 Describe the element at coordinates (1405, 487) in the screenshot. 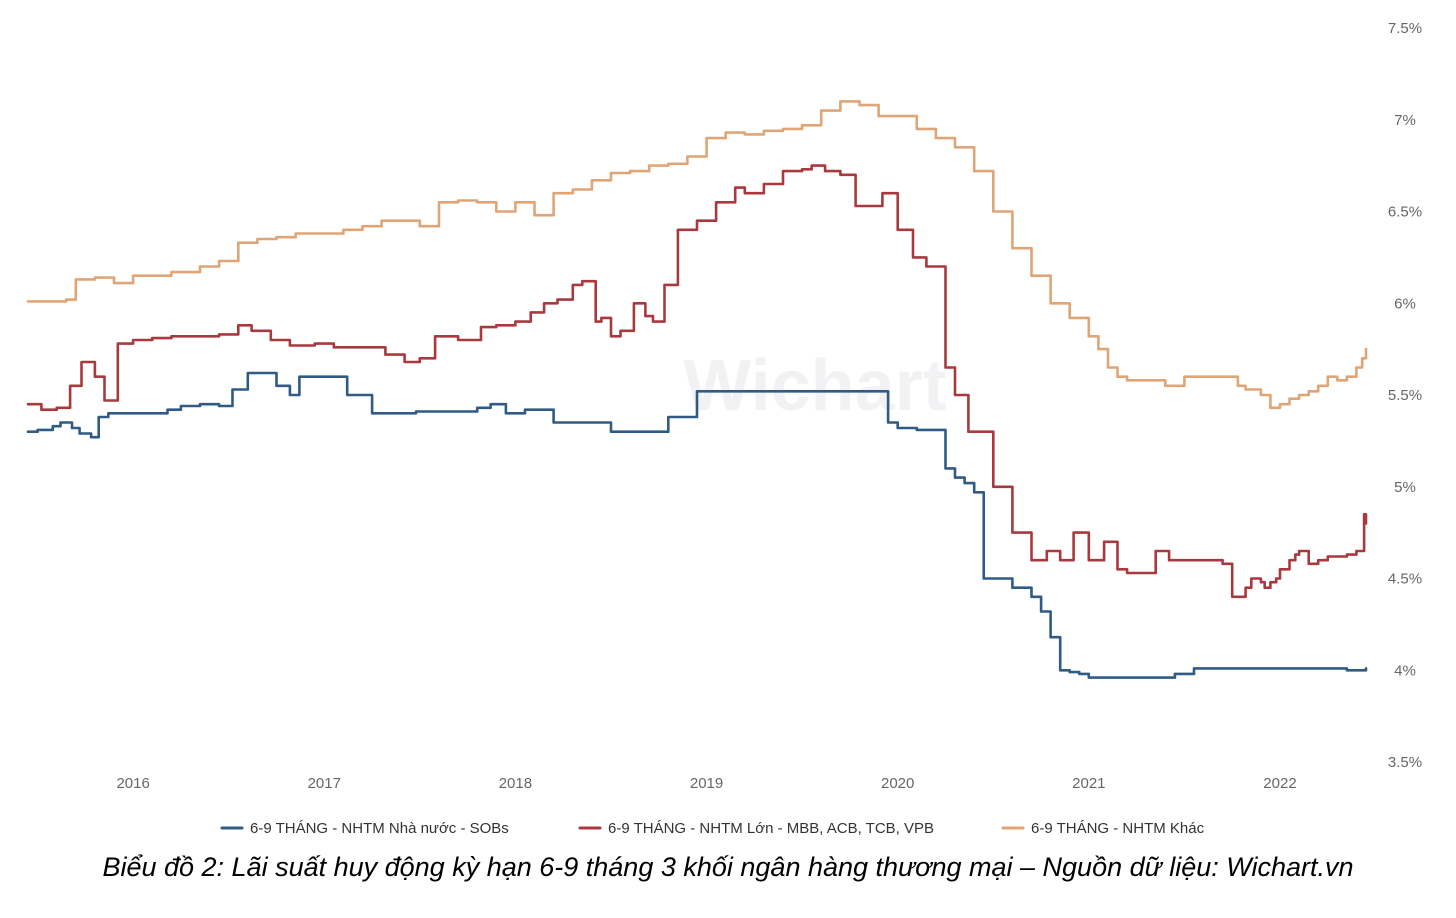

I see `y-tick-label: 5%` at that location.